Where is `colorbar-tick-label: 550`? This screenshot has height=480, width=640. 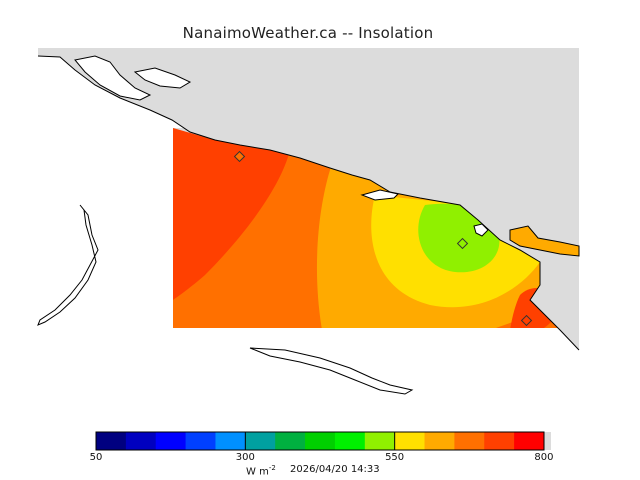
colorbar-tick-label: 550 is located at coordinates (395, 457).